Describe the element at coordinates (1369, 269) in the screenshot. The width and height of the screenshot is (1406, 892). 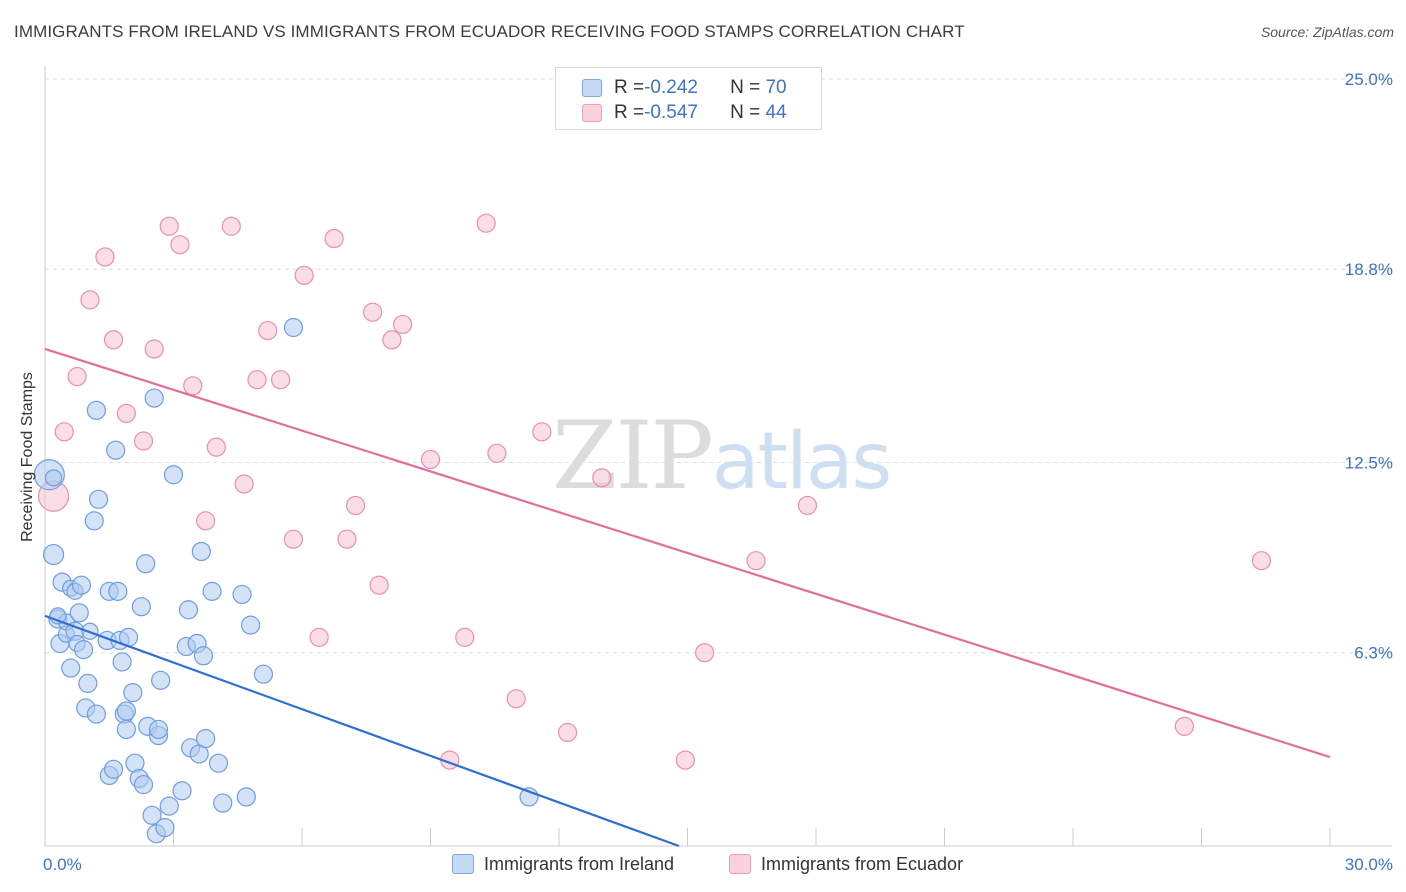
I see `y-tick-label: 18.8%` at that location.